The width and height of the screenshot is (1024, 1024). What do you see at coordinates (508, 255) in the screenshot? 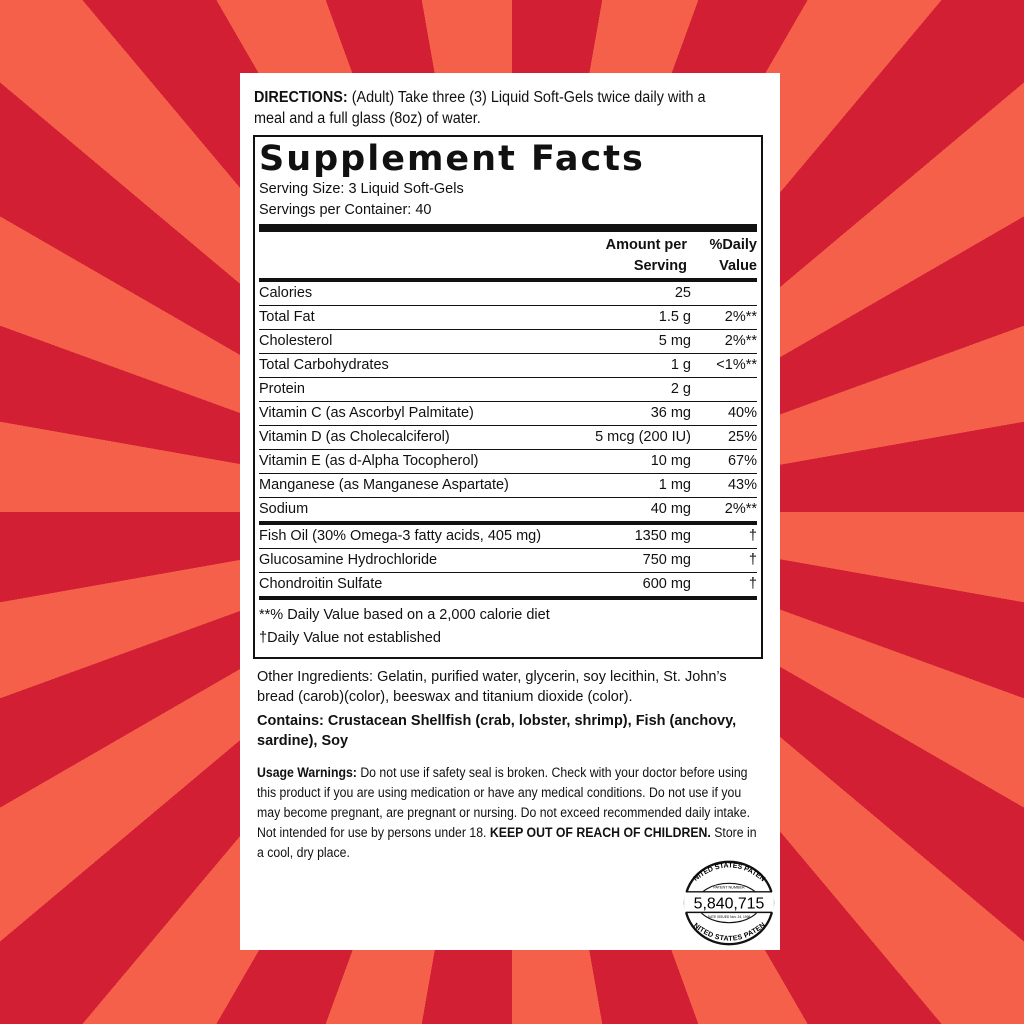
I see `table-header: Amount per Serving %Daily Value` at bounding box center [508, 255].